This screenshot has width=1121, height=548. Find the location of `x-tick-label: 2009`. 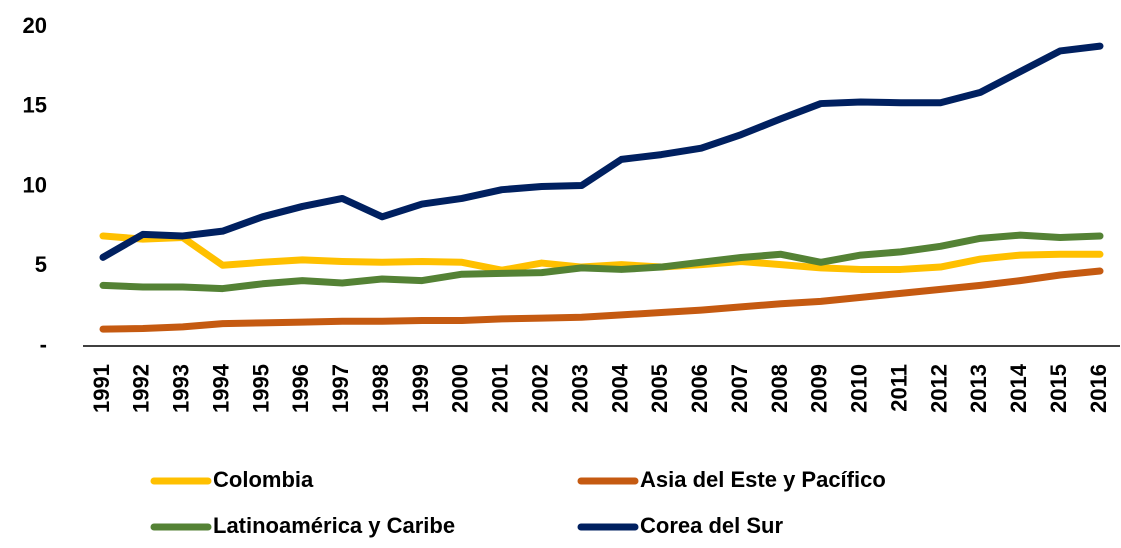

x-tick-label: 2009 is located at coordinates (819, 388).